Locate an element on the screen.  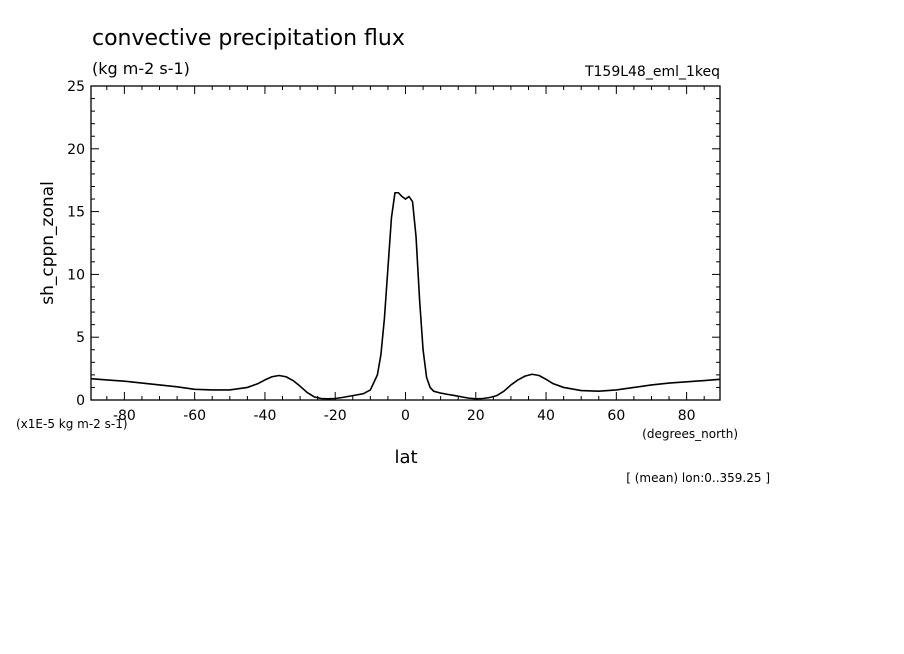
chart-units: (kg m-2 s-1) is located at coordinates (141, 68).